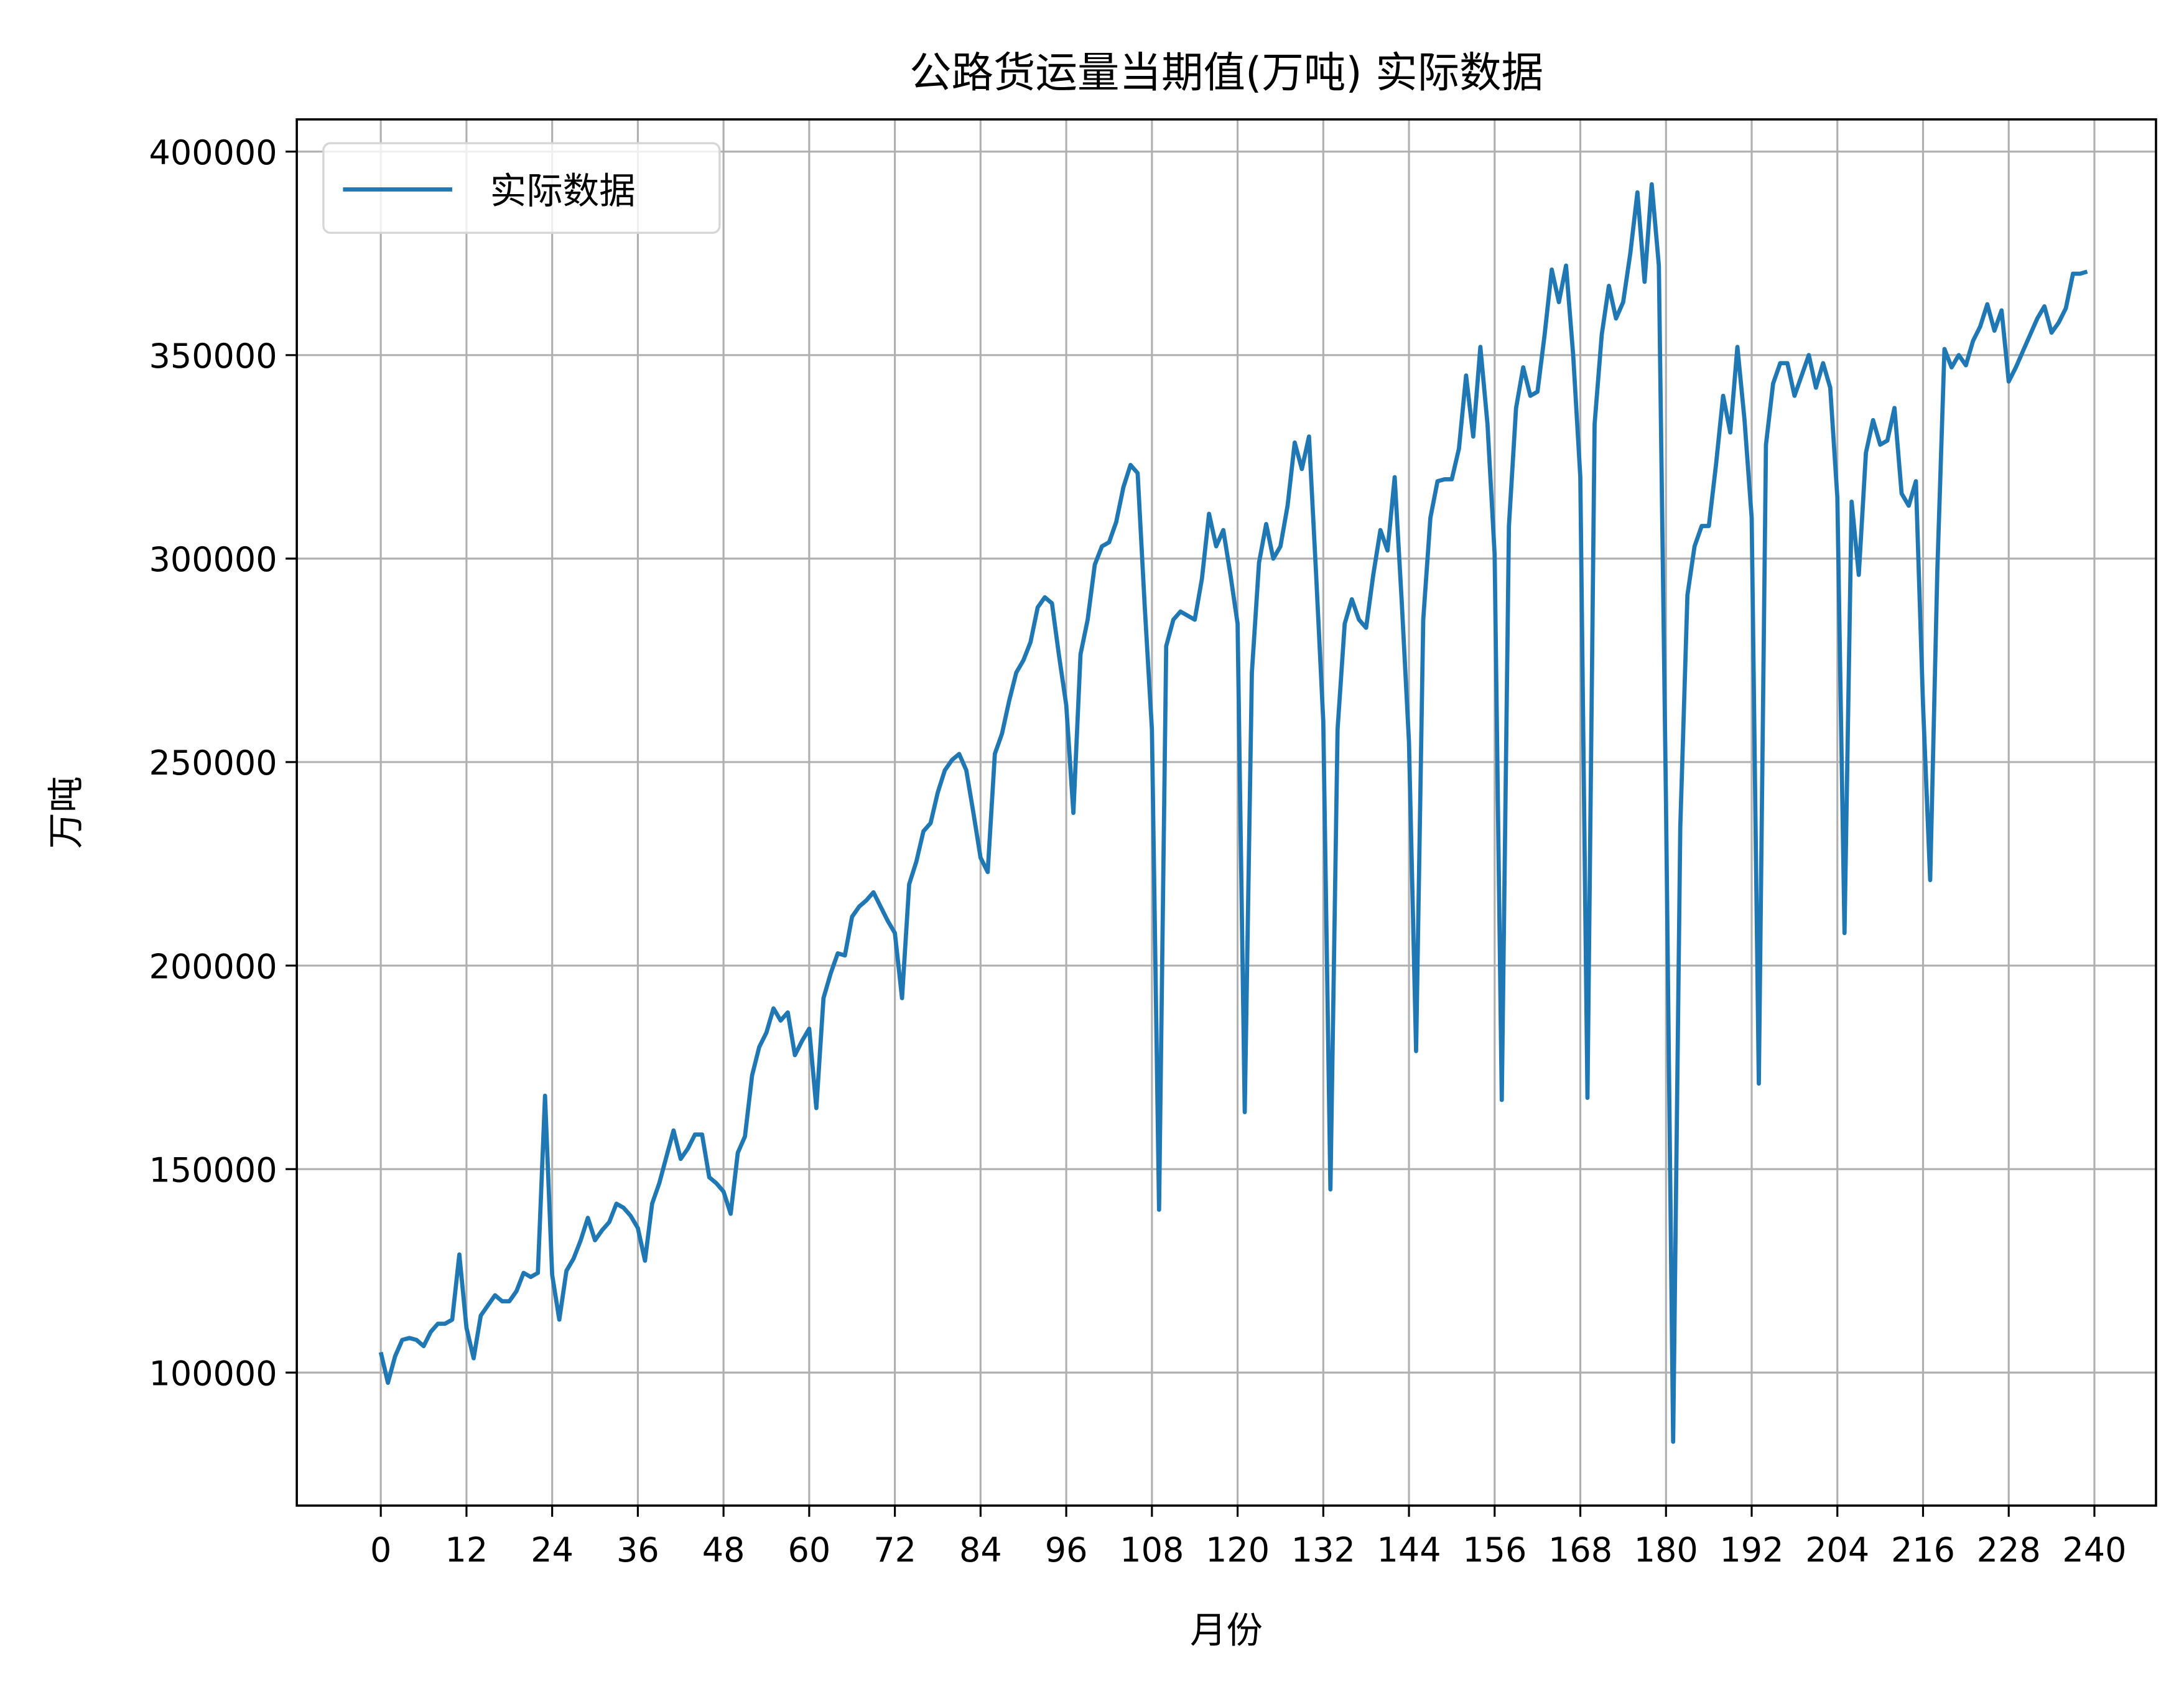  Describe the element at coordinates (213, 1170) in the screenshot. I see `y-tick-label: 150000` at that location.